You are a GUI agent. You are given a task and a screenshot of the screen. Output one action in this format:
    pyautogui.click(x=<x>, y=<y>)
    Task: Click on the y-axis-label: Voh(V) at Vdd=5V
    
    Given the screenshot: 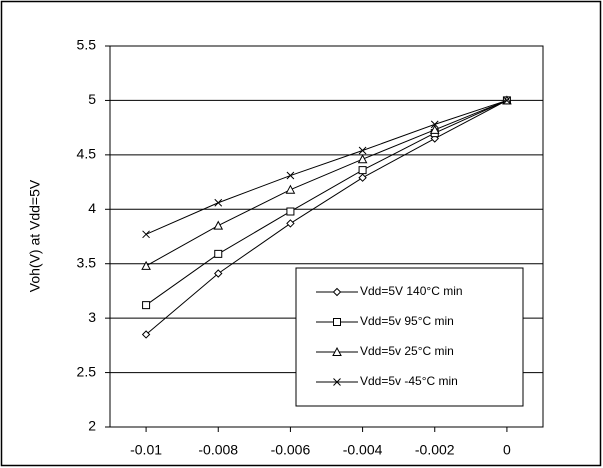 What is the action you would take?
    pyautogui.click(x=35, y=235)
    